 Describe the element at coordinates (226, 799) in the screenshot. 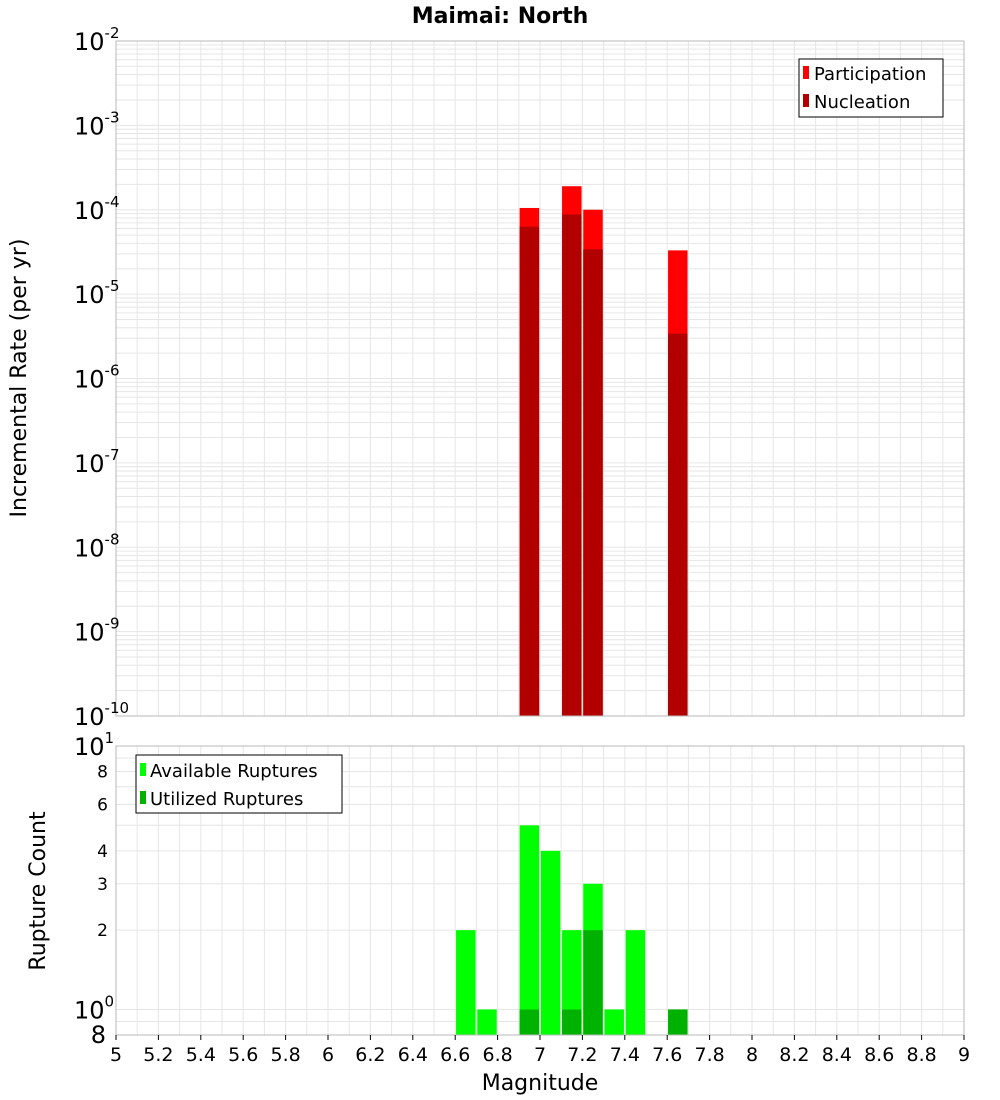

I see `legend-utilized-label: Utilized Ruptures` at that location.